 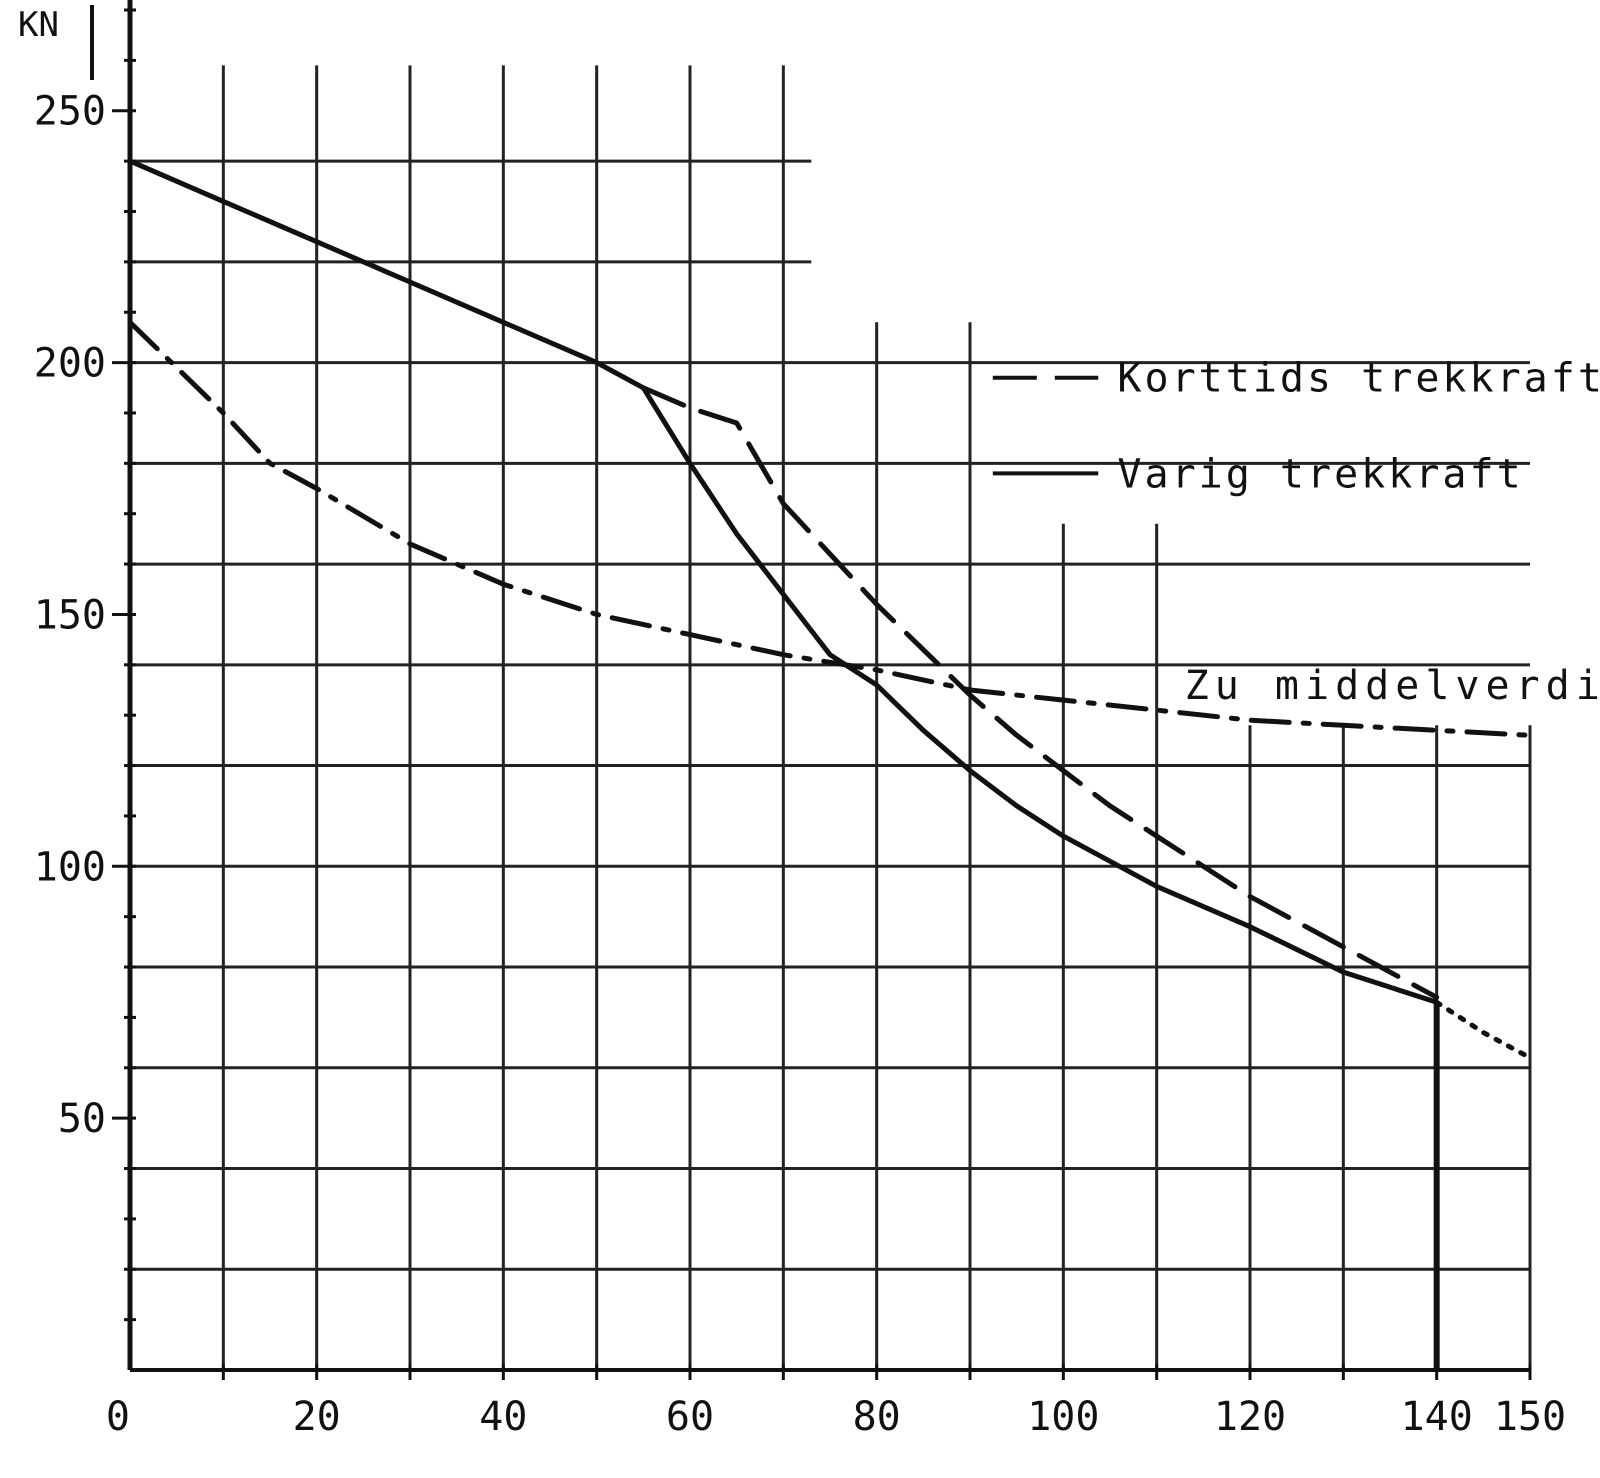 I want to click on legend: Korttids trekkraft Varig trekkraft, so click(x=1296, y=426).